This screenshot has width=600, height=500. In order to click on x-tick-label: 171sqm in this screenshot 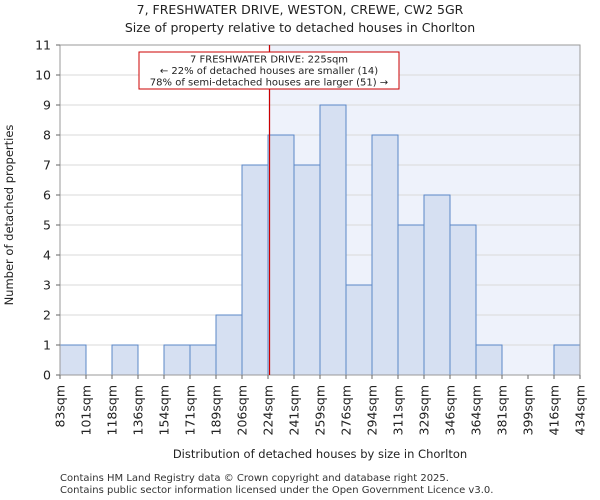, I will do `click(190, 410)`.